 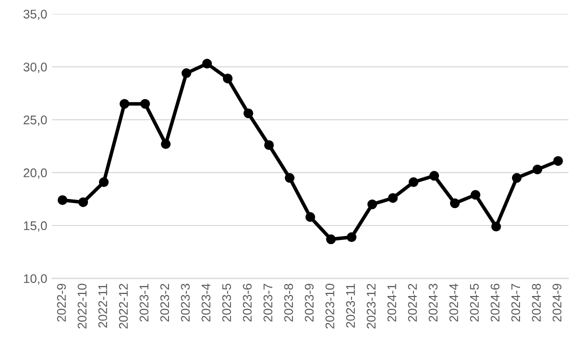 What do you see at coordinates (123, 306) in the screenshot?
I see `x-tick-label: 2022-12` at bounding box center [123, 306].